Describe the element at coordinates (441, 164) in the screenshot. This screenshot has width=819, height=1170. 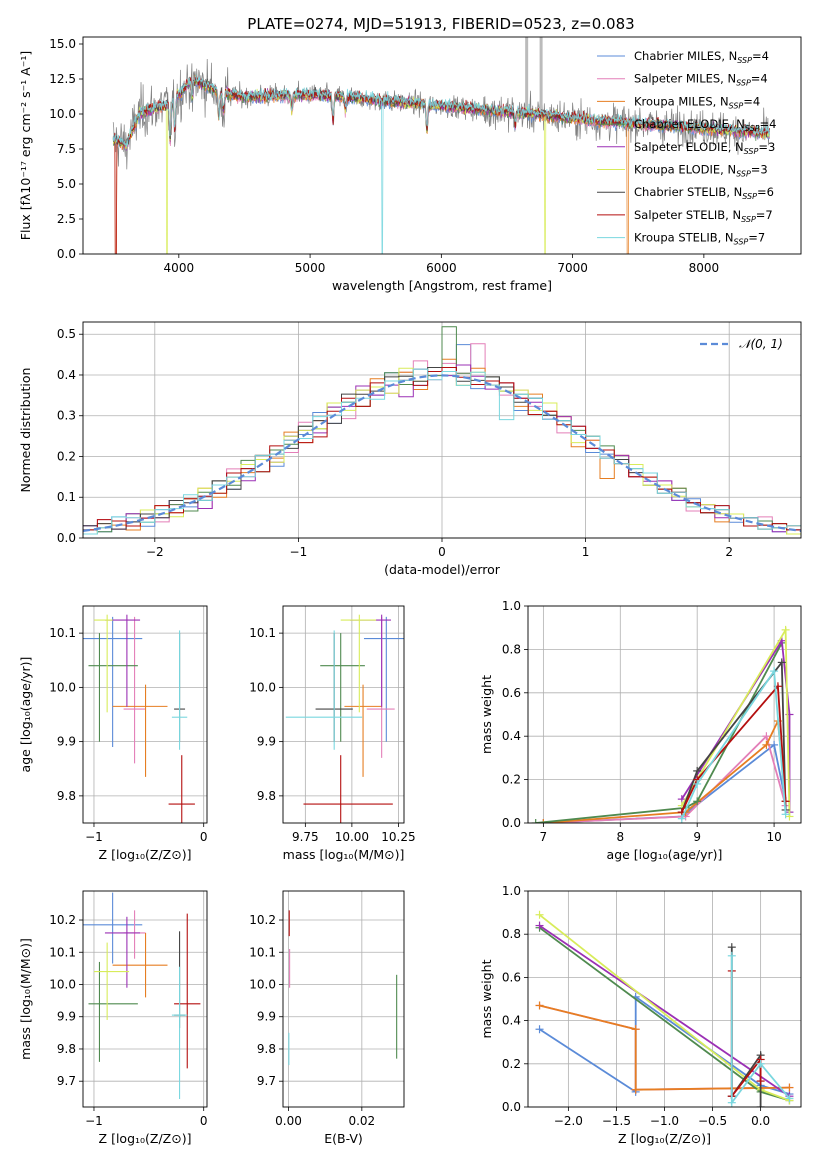
I see `model-fit-line` at that location.